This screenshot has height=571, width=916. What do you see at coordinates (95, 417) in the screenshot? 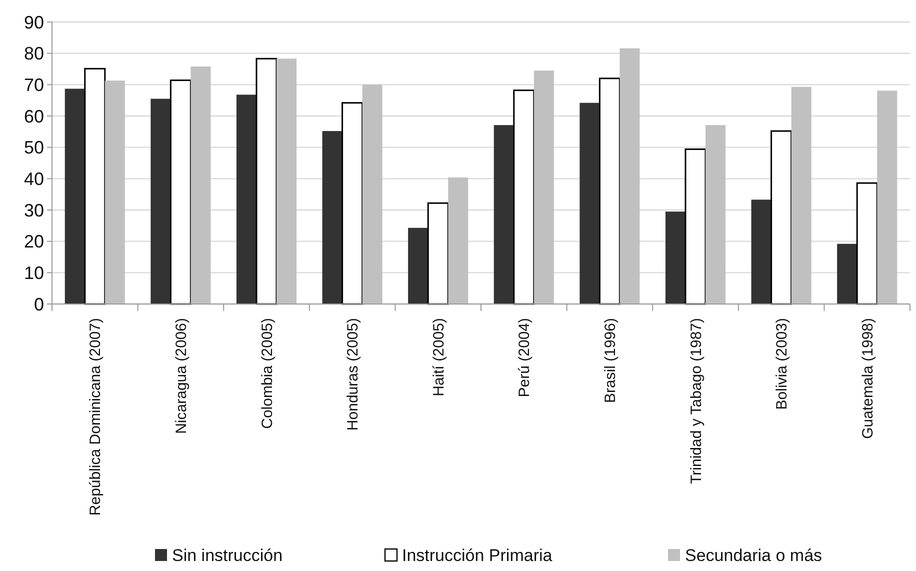
I see `x-tick-label: República Dominicana (2007)` at bounding box center [95, 417].